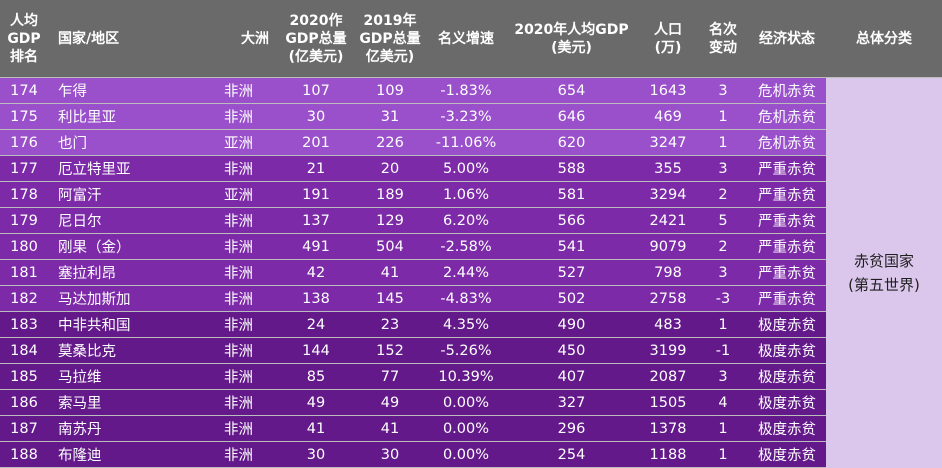 Image resolution: width=942 pixels, height=468 pixels. What do you see at coordinates (316, 324) in the screenshot?
I see `cell-gdp-2020: 24` at bounding box center [316, 324].